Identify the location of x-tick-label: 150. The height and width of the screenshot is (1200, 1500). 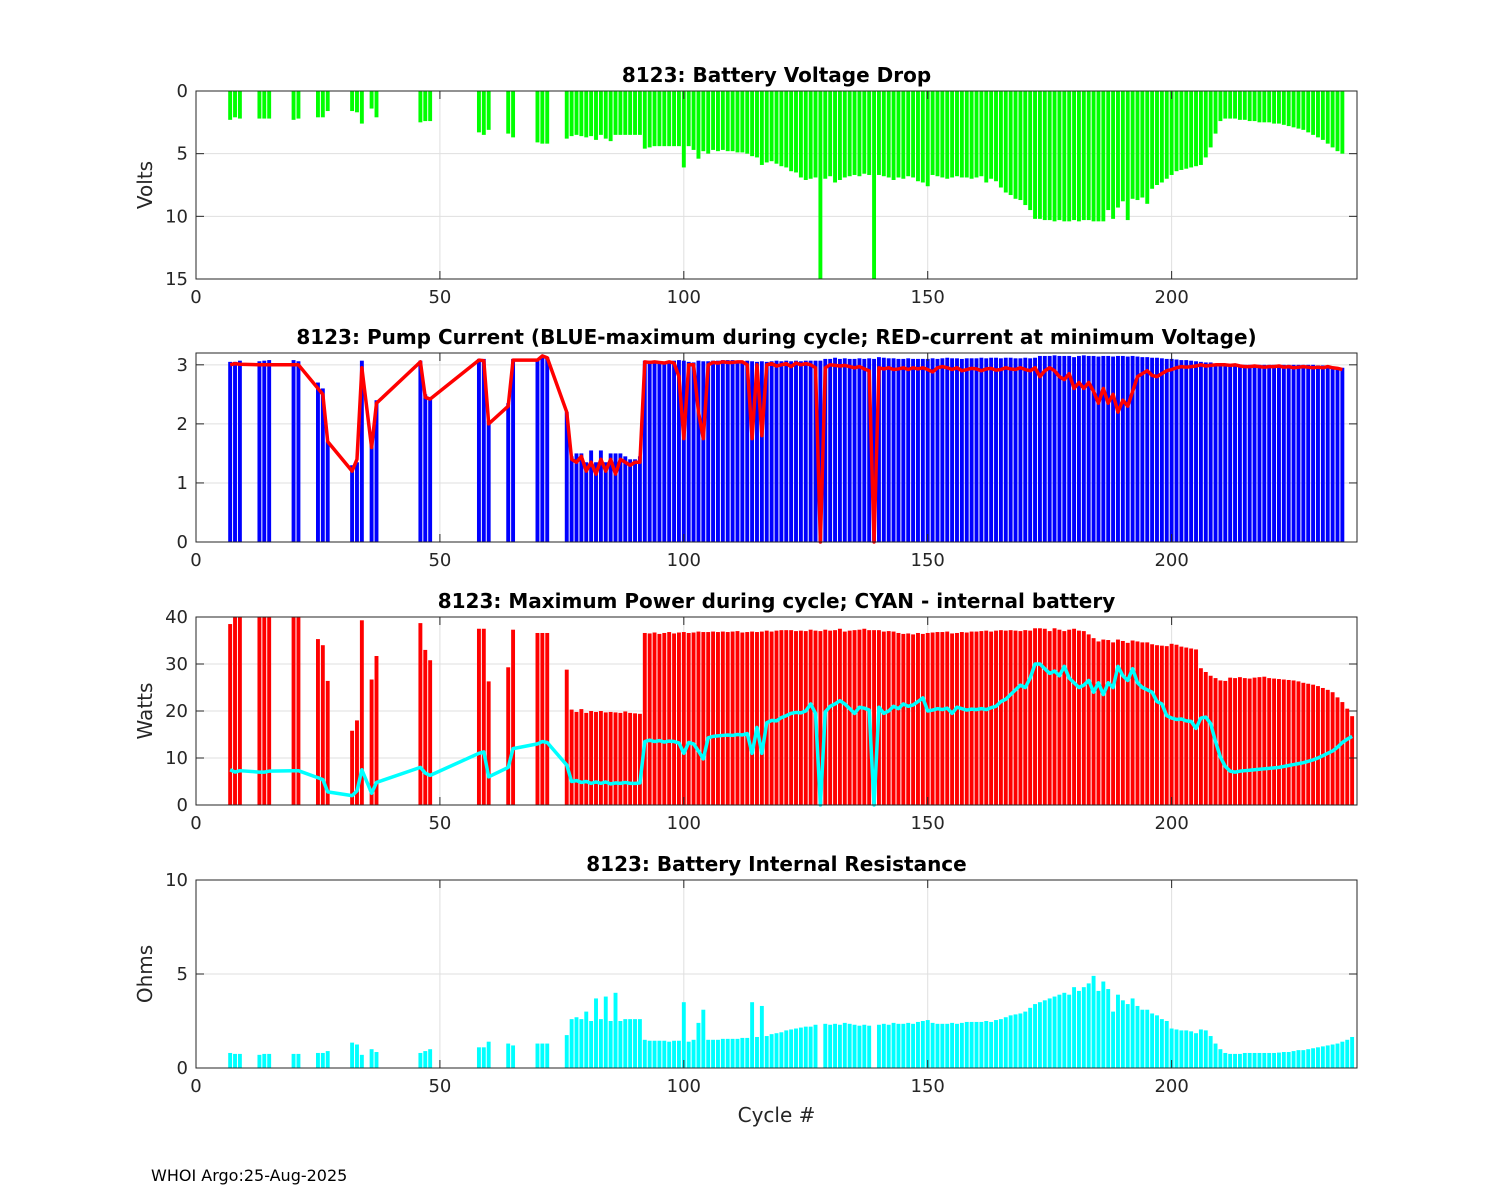
(928, 560).